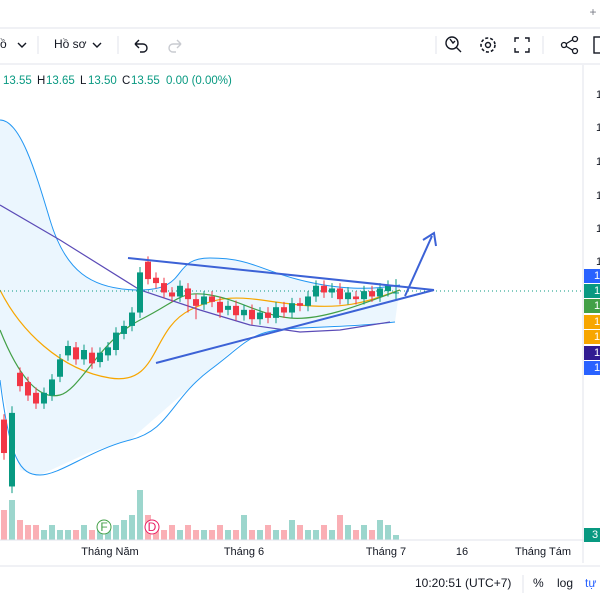 This screenshot has height=600, width=600. Describe the element at coordinates (60, 81) in the screenshot. I see `high-value: 13.65` at that location.